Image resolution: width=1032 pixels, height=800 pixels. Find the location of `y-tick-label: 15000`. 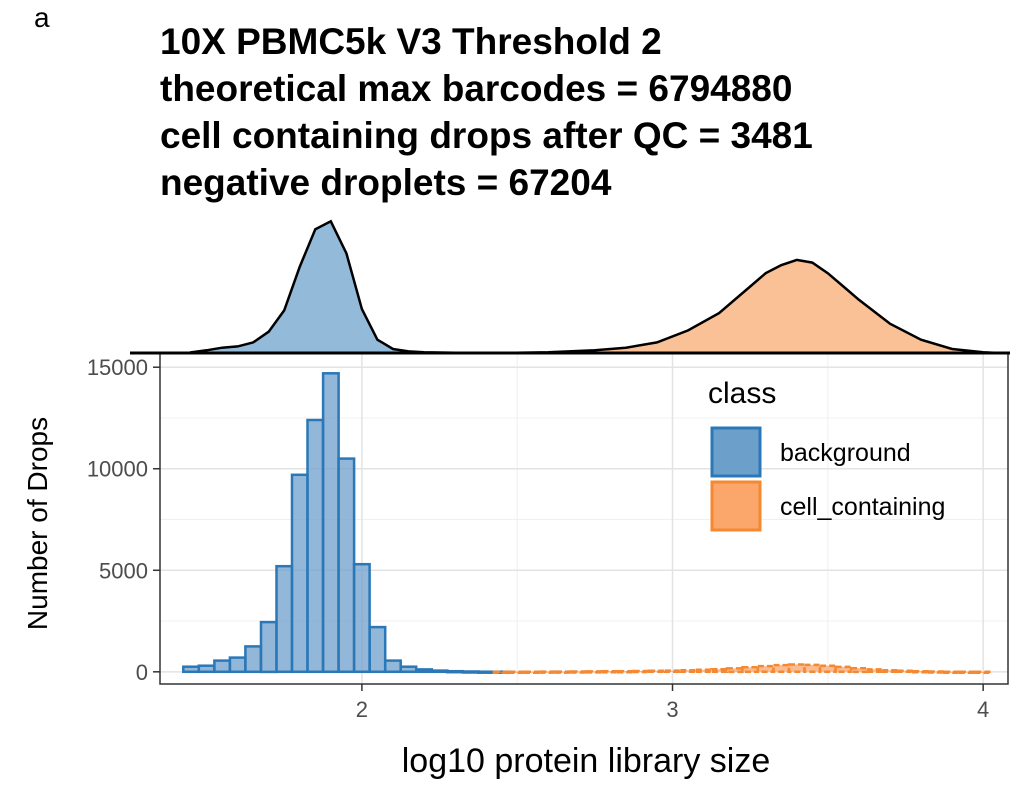

y-tick-label: 15000 is located at coordinates (117, 367).